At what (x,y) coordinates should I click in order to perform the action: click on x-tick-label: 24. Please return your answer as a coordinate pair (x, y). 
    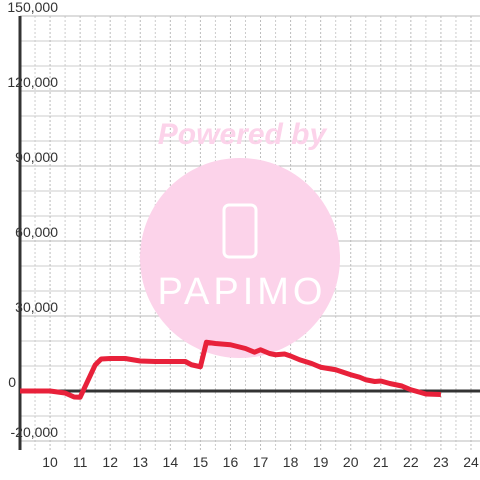
    Looking at the image, I should click on (471, 462).